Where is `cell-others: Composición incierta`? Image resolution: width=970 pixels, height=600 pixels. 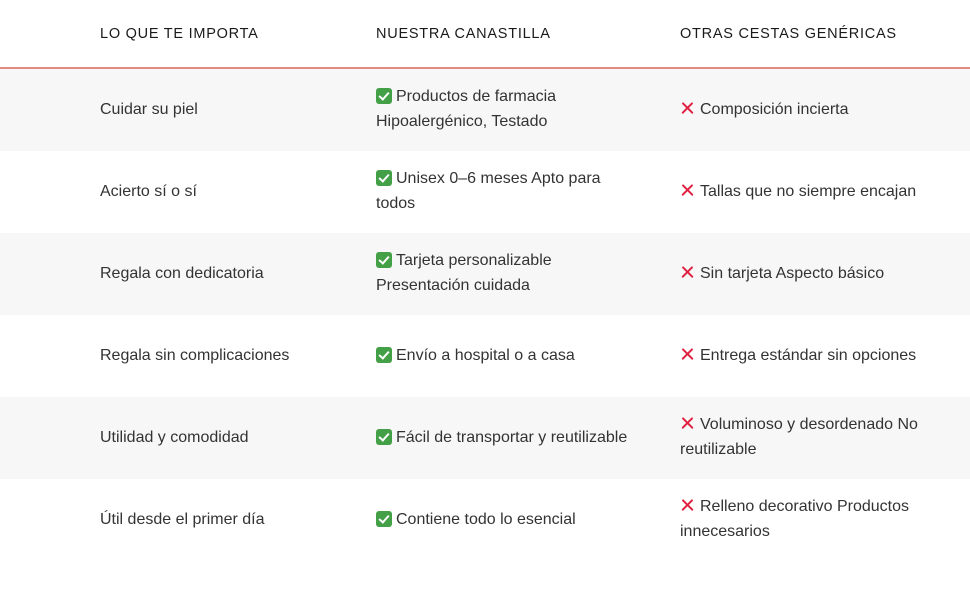 cell-others: Composición incierta is located at coordinates (812, 110).